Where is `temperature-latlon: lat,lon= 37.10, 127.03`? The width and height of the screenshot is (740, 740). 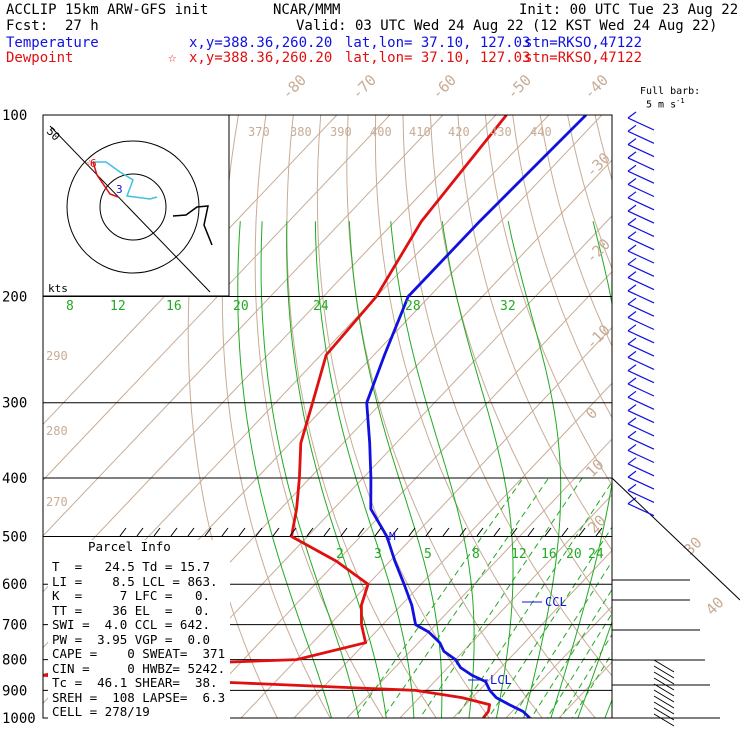 temperature-latlon: lat,lon= 37.10, 127.03 is located at coordinates (438, 43).